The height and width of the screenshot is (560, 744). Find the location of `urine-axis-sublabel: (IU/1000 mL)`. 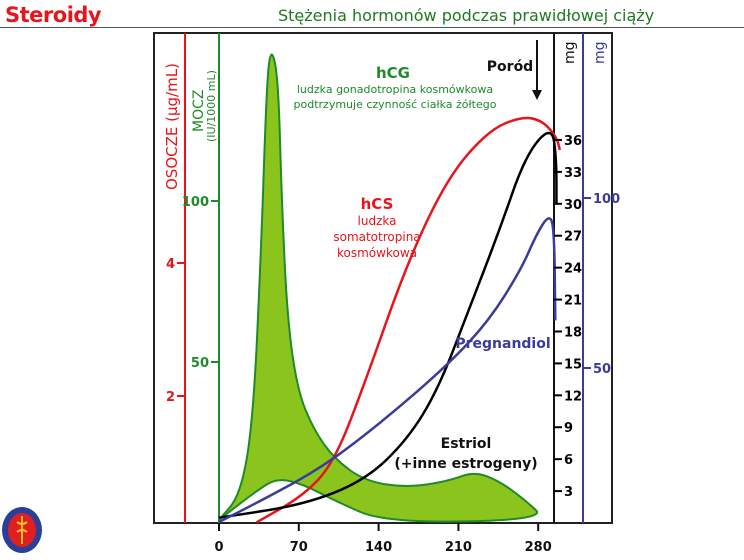

urine-axis-sublabel: (IU/1000 mL) is located at coordinates (211, 106).